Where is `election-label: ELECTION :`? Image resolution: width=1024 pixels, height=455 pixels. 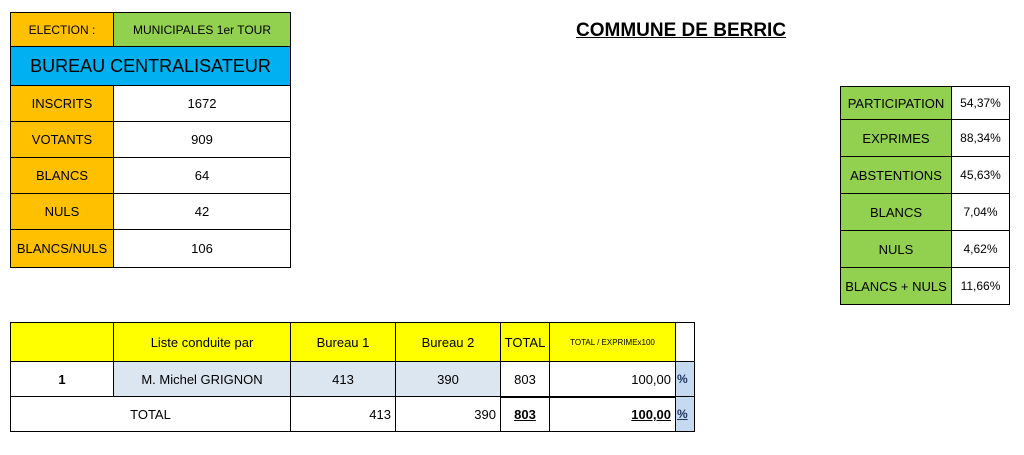 election-label: ELECTION : is located at coordinates (62, 29).